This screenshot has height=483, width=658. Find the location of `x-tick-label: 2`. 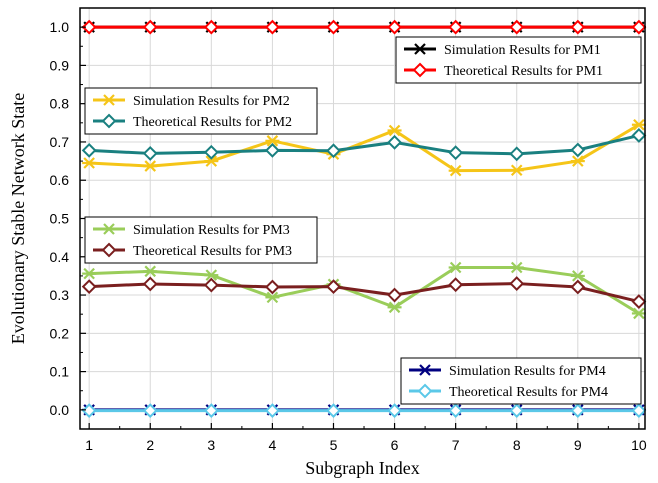

x-tick-label: 2 is located at coordinates (150, 445).